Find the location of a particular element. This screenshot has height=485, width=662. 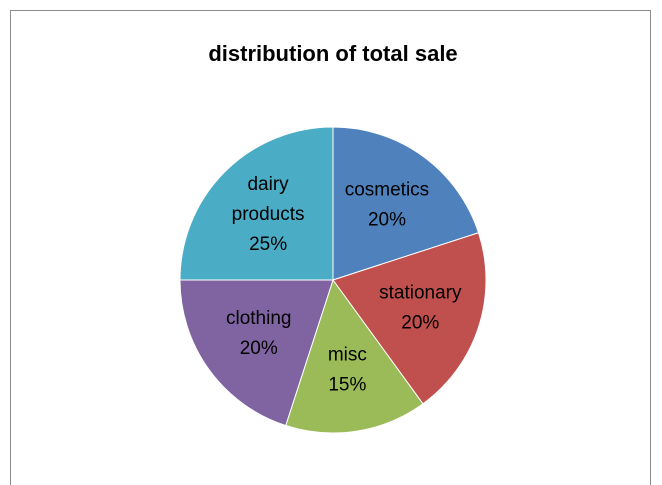

slice-label: dairy products is located at coordinates (268, 199).